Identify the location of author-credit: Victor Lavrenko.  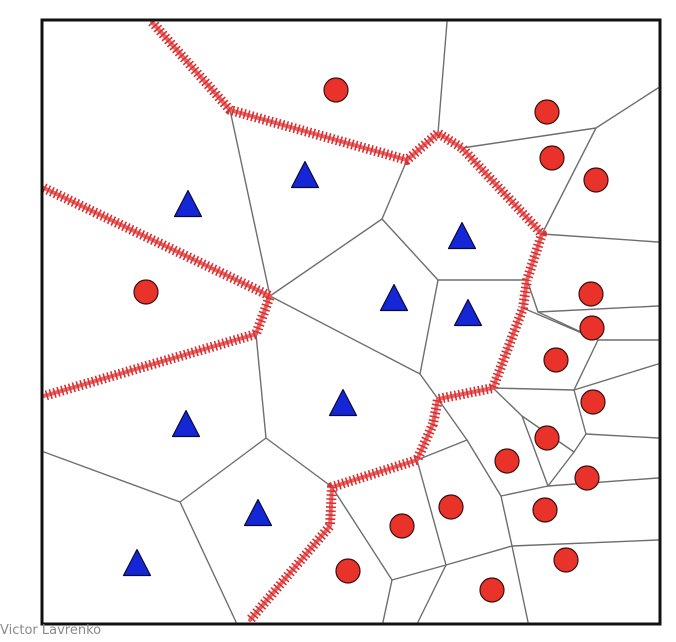
(50, 630).